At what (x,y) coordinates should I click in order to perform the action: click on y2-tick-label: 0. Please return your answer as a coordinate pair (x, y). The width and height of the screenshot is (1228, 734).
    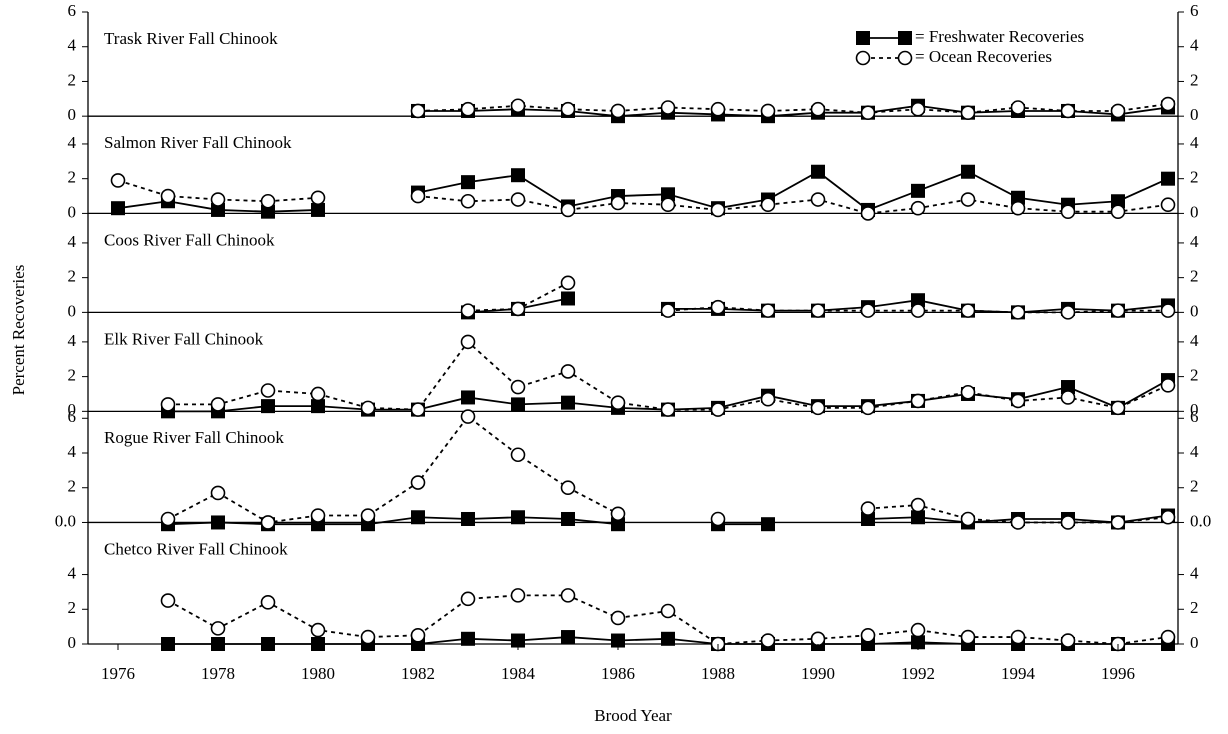
    Looking at the image, I should click on (1194, 642).